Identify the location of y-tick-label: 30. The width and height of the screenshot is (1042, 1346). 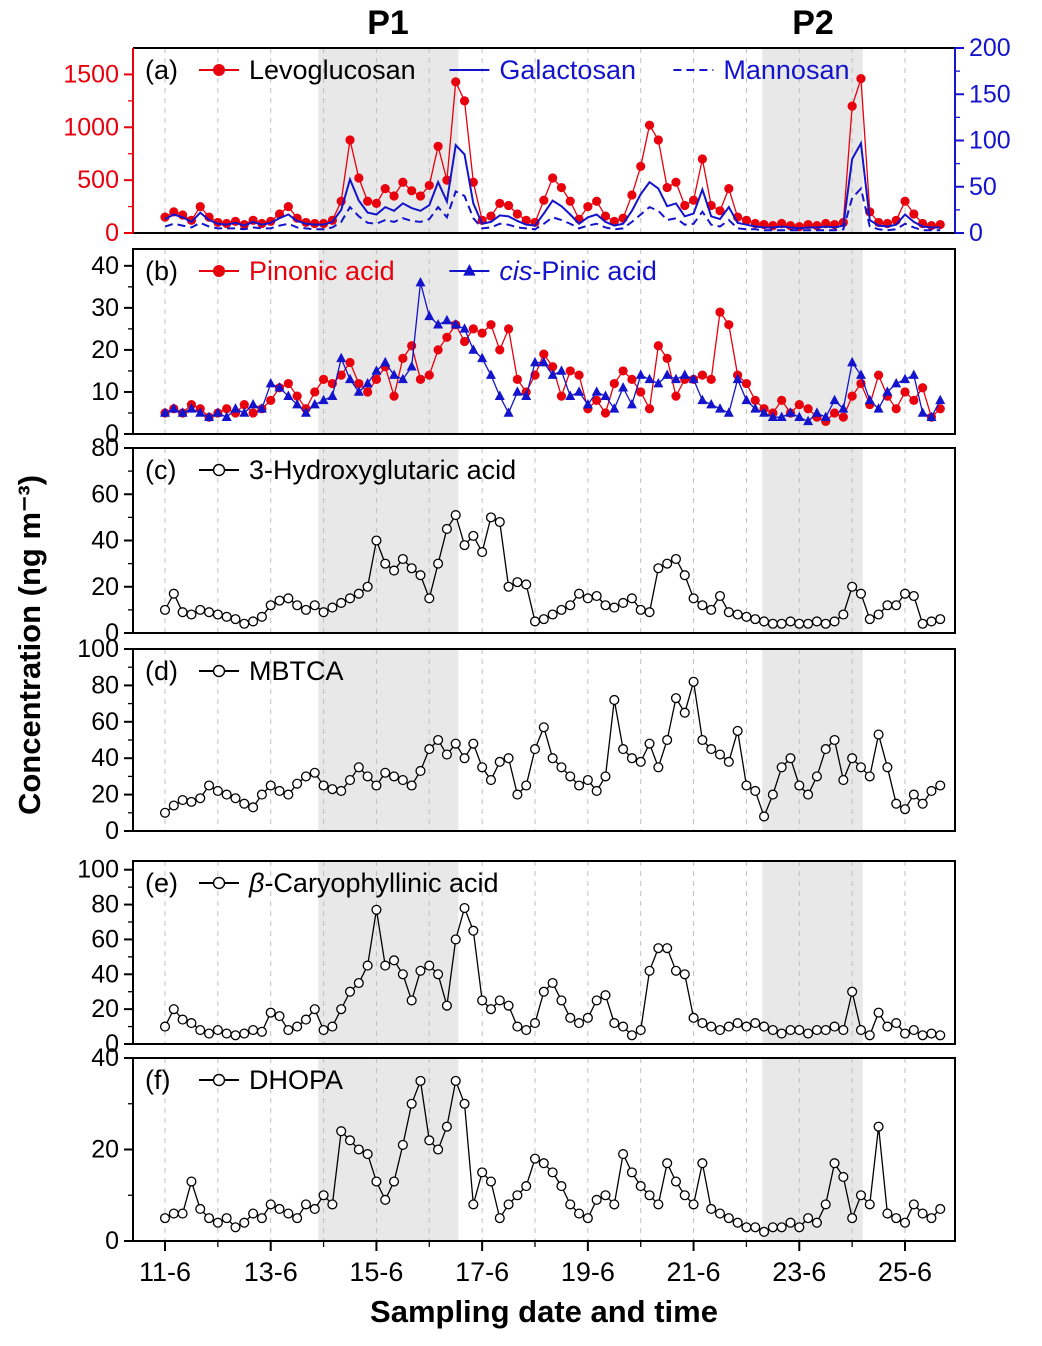
(105, 308).